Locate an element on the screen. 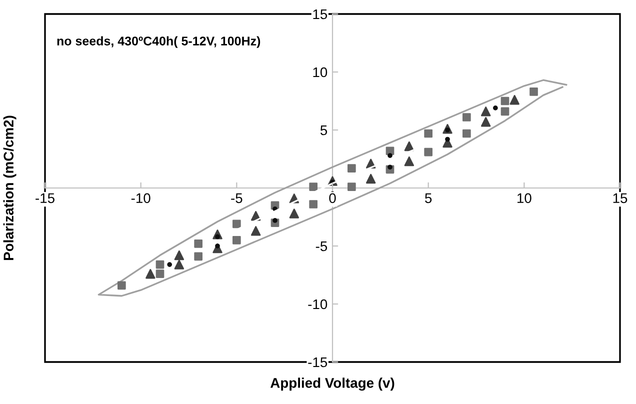  x-axis-title: Applied Voltage (v) is located at coordinates (332, 384).